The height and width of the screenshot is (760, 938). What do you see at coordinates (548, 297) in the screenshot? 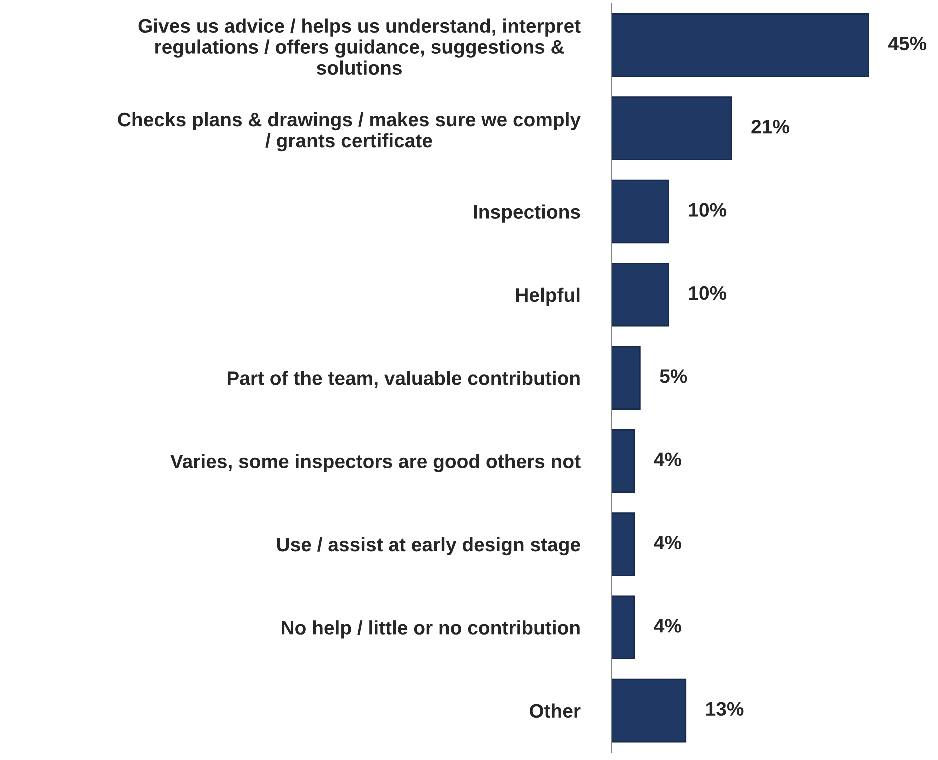
I see `y-tick-label: Helpful` at bounding box center [548, 297].